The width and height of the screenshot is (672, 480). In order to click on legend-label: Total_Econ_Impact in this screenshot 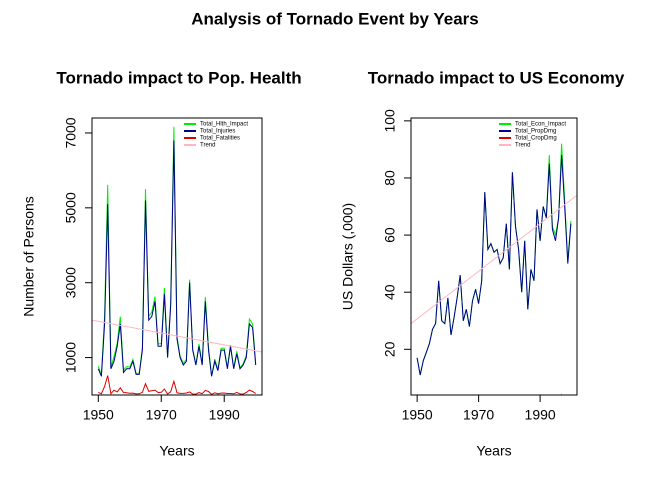, I will do `click(540, 125)`.